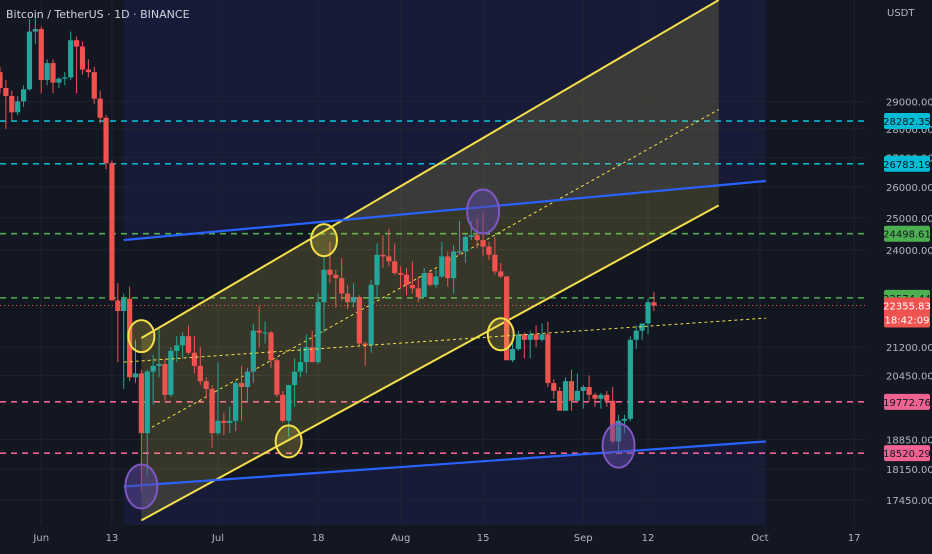 The image size is (932, 554). Describe the element at coordinates (854, 538) in the screenshot. I see `date-tick-label: 17` at that location.